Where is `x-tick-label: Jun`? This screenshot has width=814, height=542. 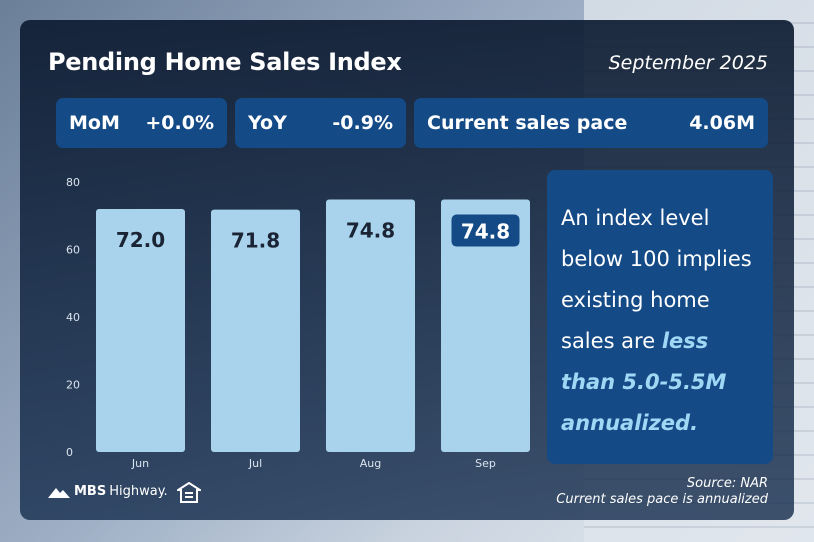 x-tick-label: Jun is located at coordinates (140, 463).